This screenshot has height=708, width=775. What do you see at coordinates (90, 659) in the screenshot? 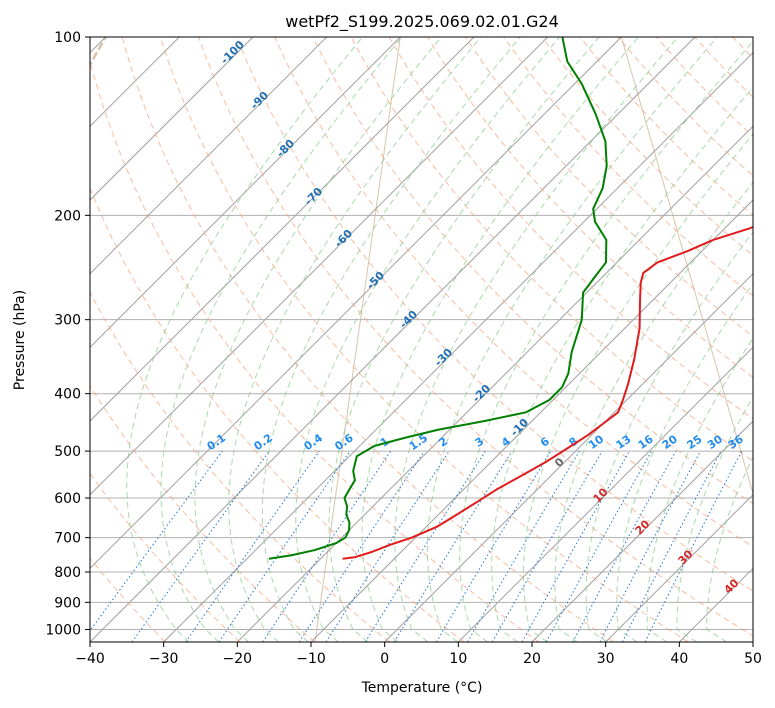
I see `x-tick-label: −40` at bounding box center [90, 659].